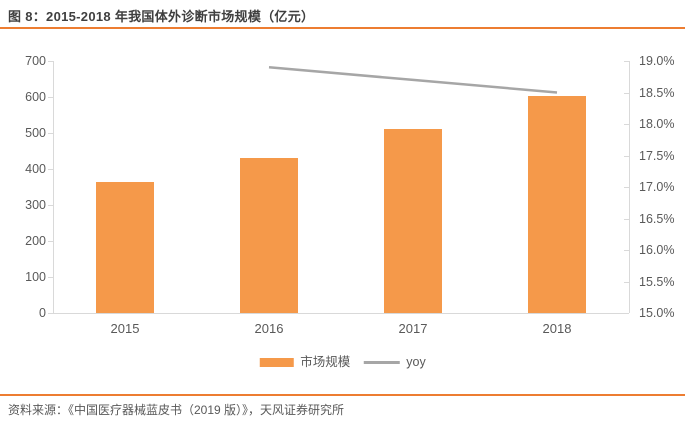  I want to click on y-axis-tick-label: 600, so click(35, 96).